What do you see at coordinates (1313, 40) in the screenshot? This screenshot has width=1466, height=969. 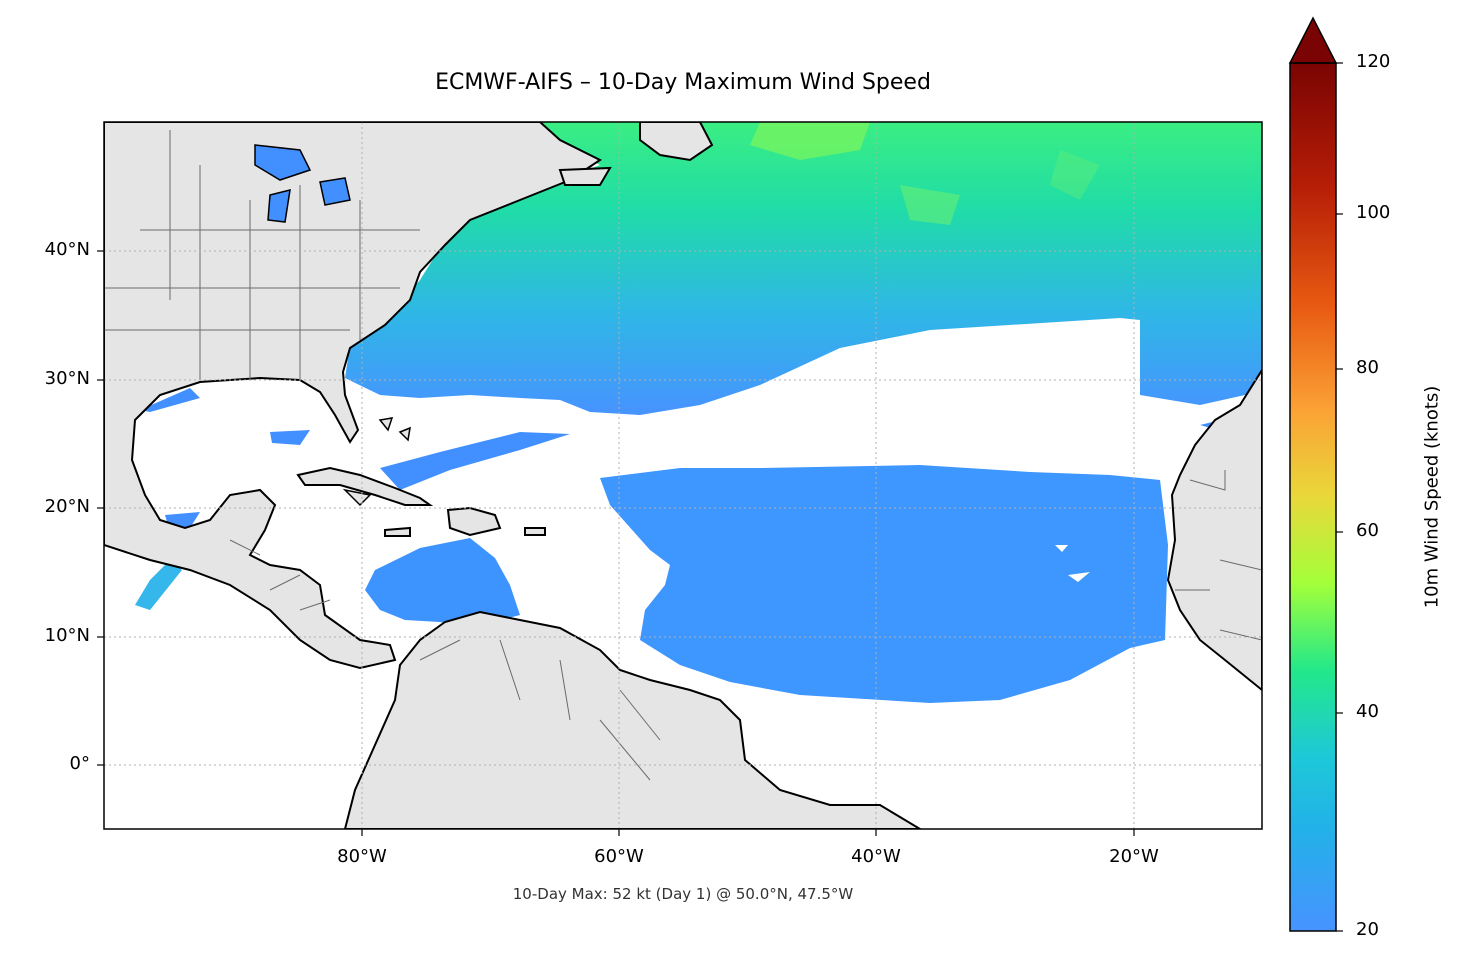 I see `colorbar-extend-arrow` at bounding box center [1313, 40].